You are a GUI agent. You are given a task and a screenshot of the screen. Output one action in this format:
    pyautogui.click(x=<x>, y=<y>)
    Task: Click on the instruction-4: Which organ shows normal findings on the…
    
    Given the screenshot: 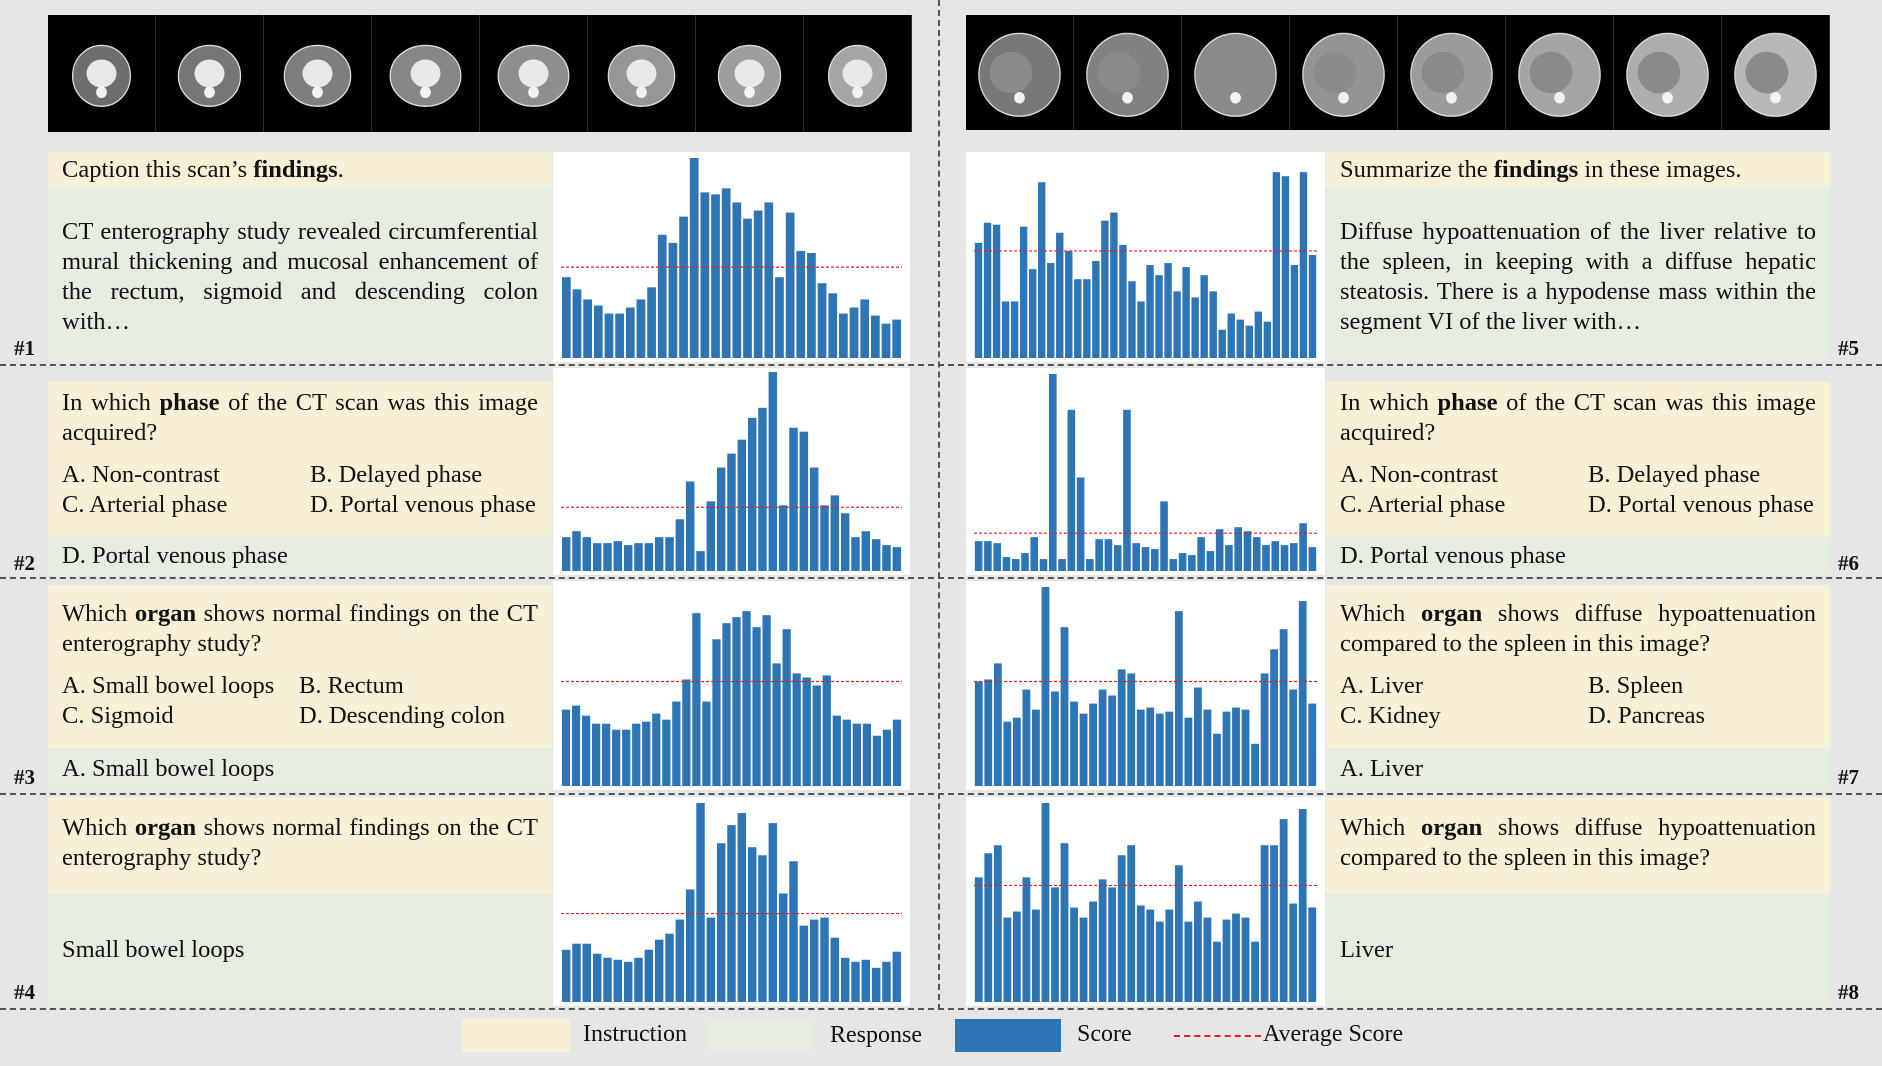 What is the action you would take?
    pyautogui.click(x=300, y=845)
    